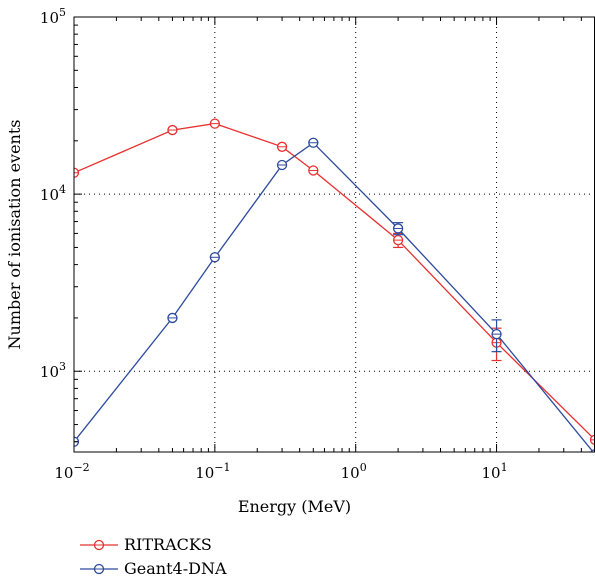 Image resolution: width=595 pixels, height=582 pixels. What do you see at coordinates (504, 467) in the screenshot?
I see `x-tick-label-exponent: 1` at bounding box center [504, 467].